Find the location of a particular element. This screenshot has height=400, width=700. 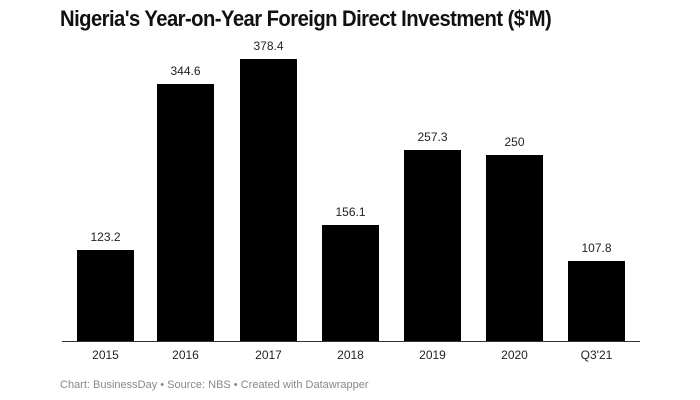

bar-group: 156.1 is located at coordinates (350, 272).